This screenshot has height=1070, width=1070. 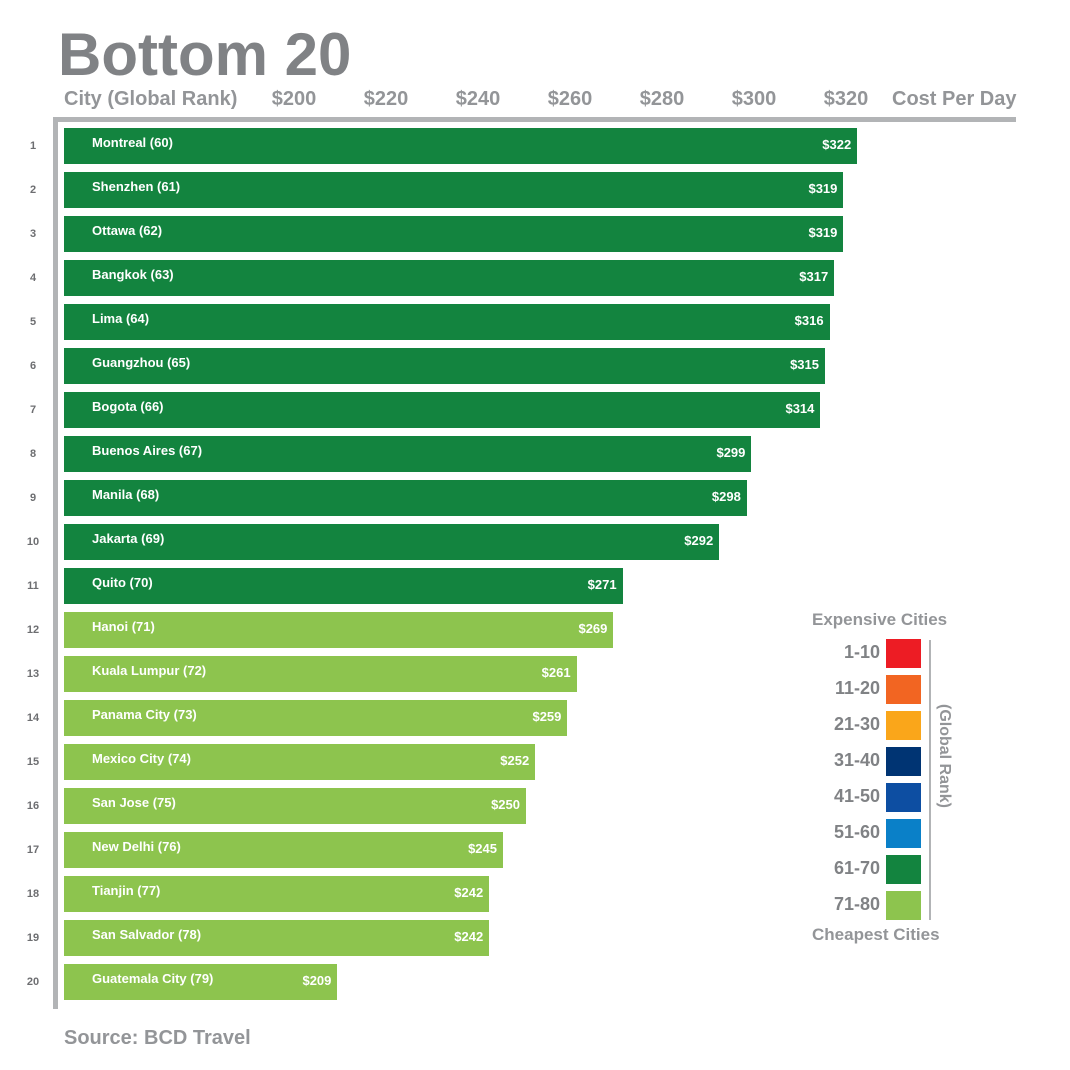 I want to click on x-tick-label: $260, so click(x=570, y=99).